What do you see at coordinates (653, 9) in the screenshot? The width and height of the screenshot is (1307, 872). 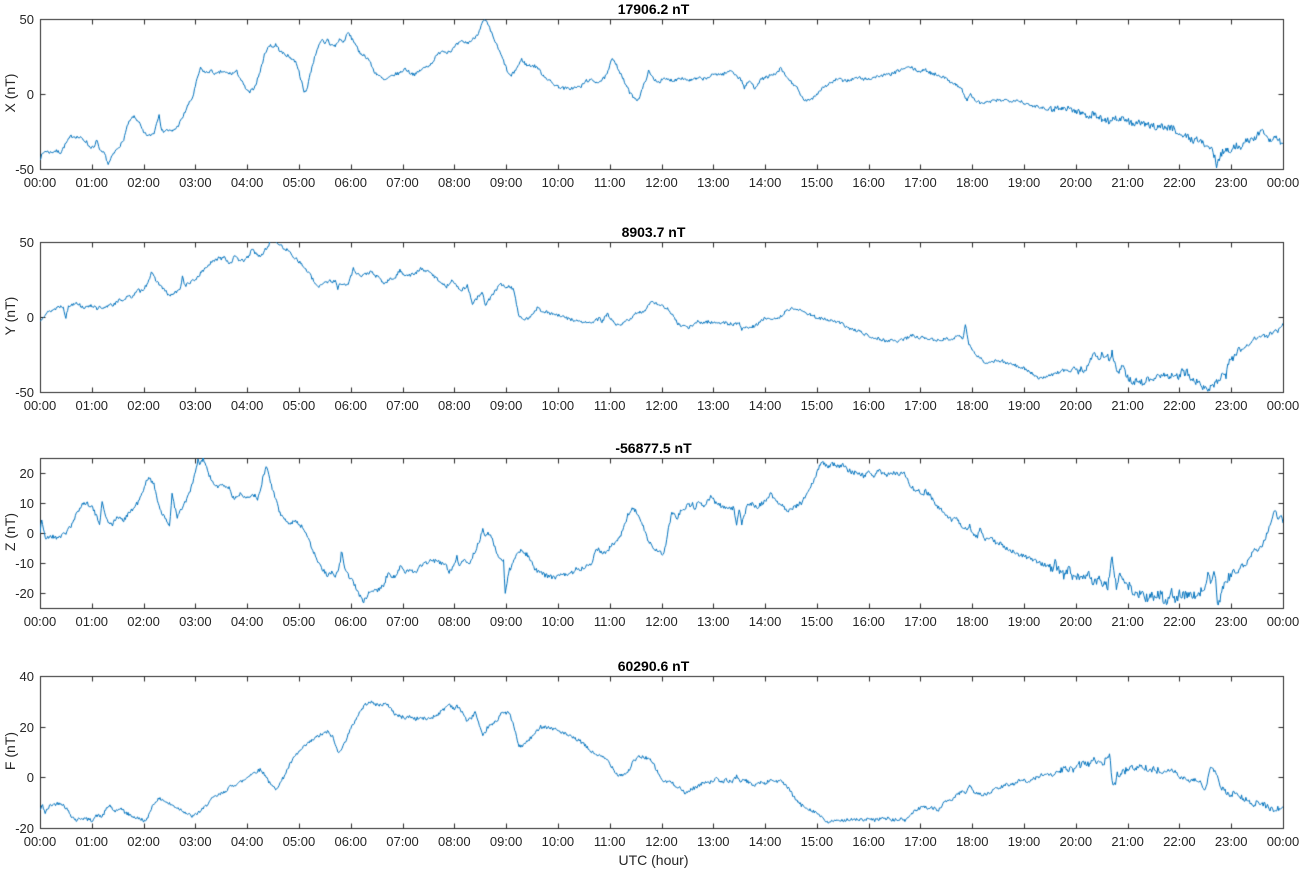 I see `subplot-x-title: 17906.2 nT` at bounding box center [653, 9].